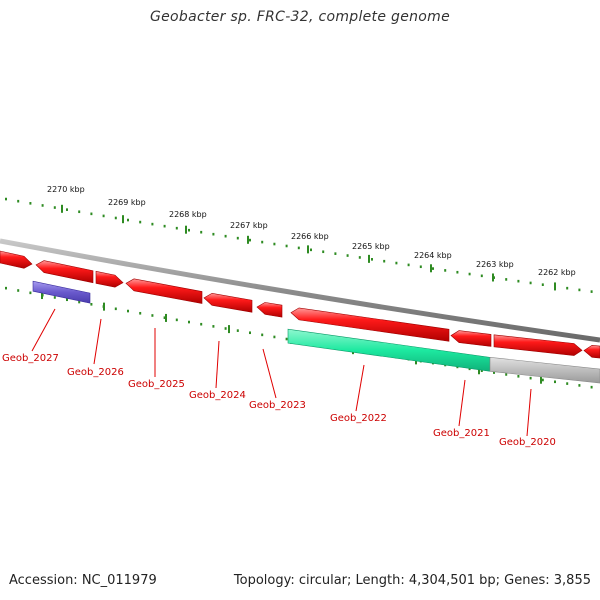 The height and width of the screenshot is (600, 600). Describe the element at coordinates (527, 442) in the screenshot. I see `gene-label-geob-2020: Geob_2020` at that location.